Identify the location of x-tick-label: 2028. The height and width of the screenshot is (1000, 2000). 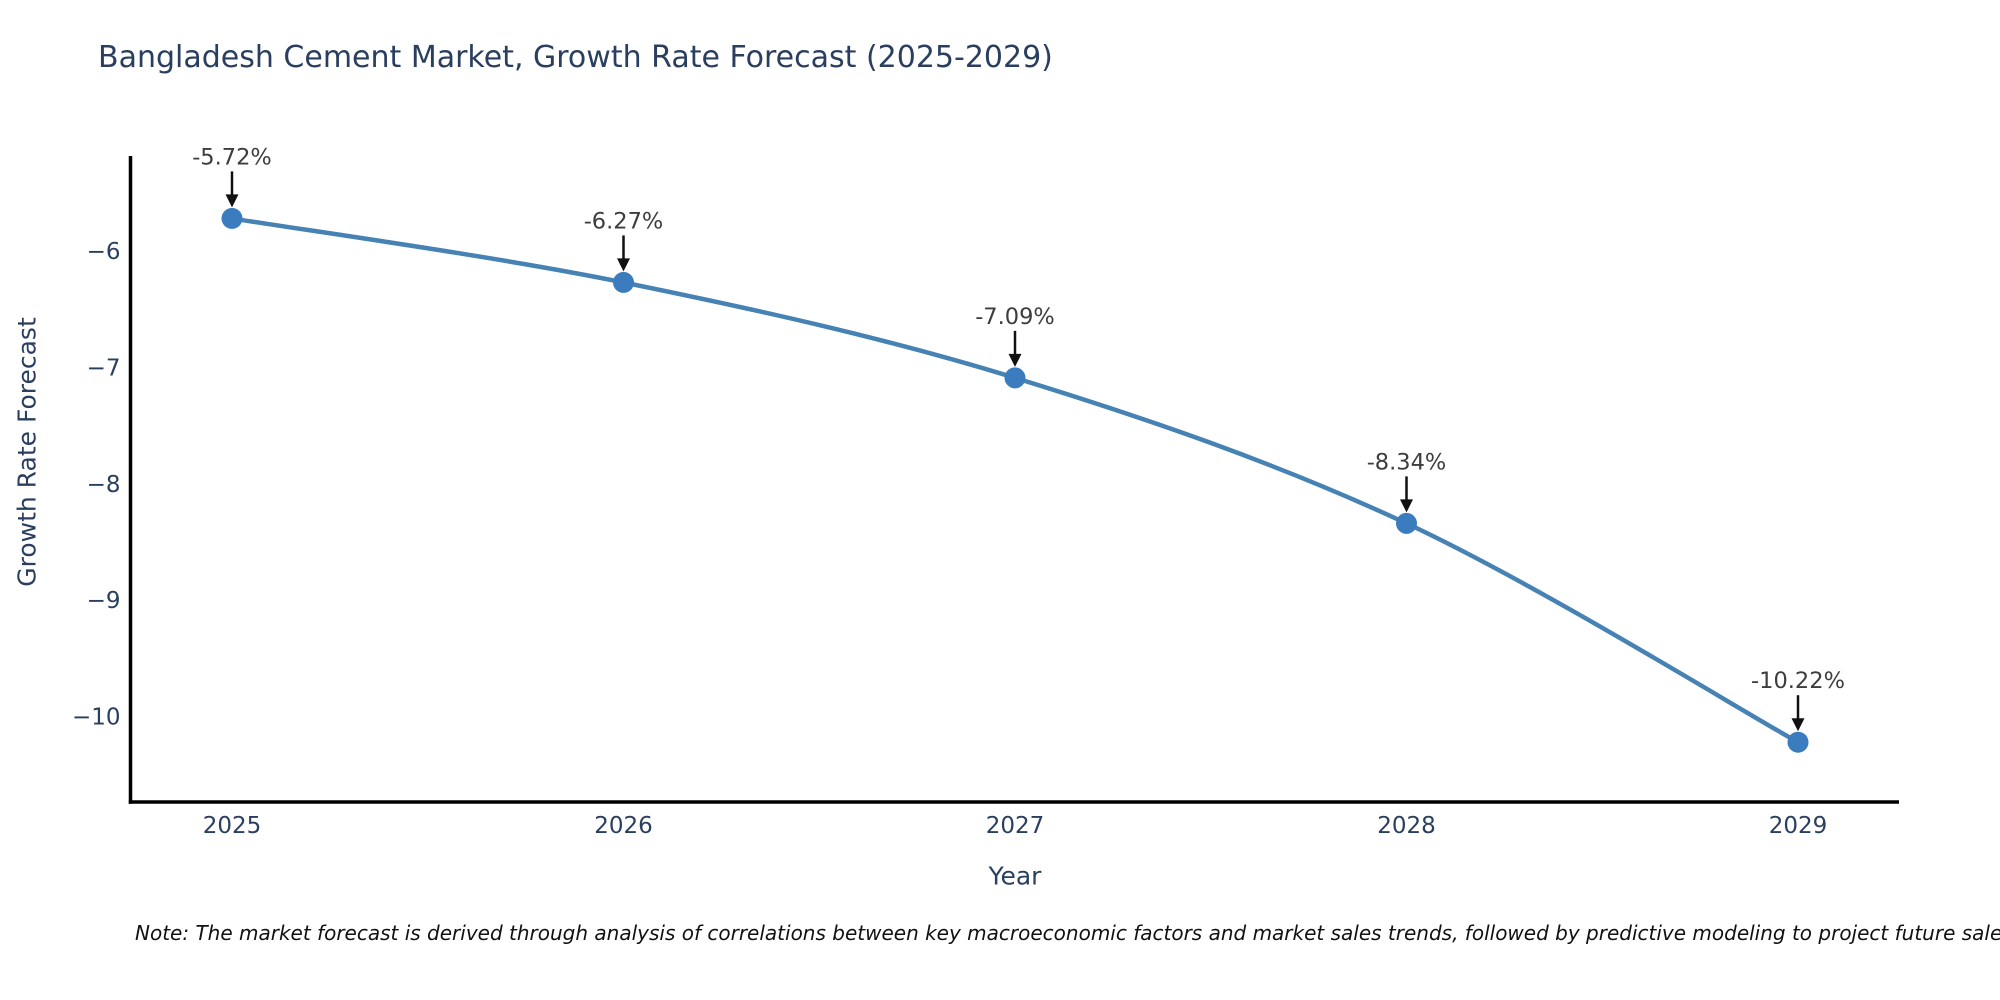
(1406, 826).